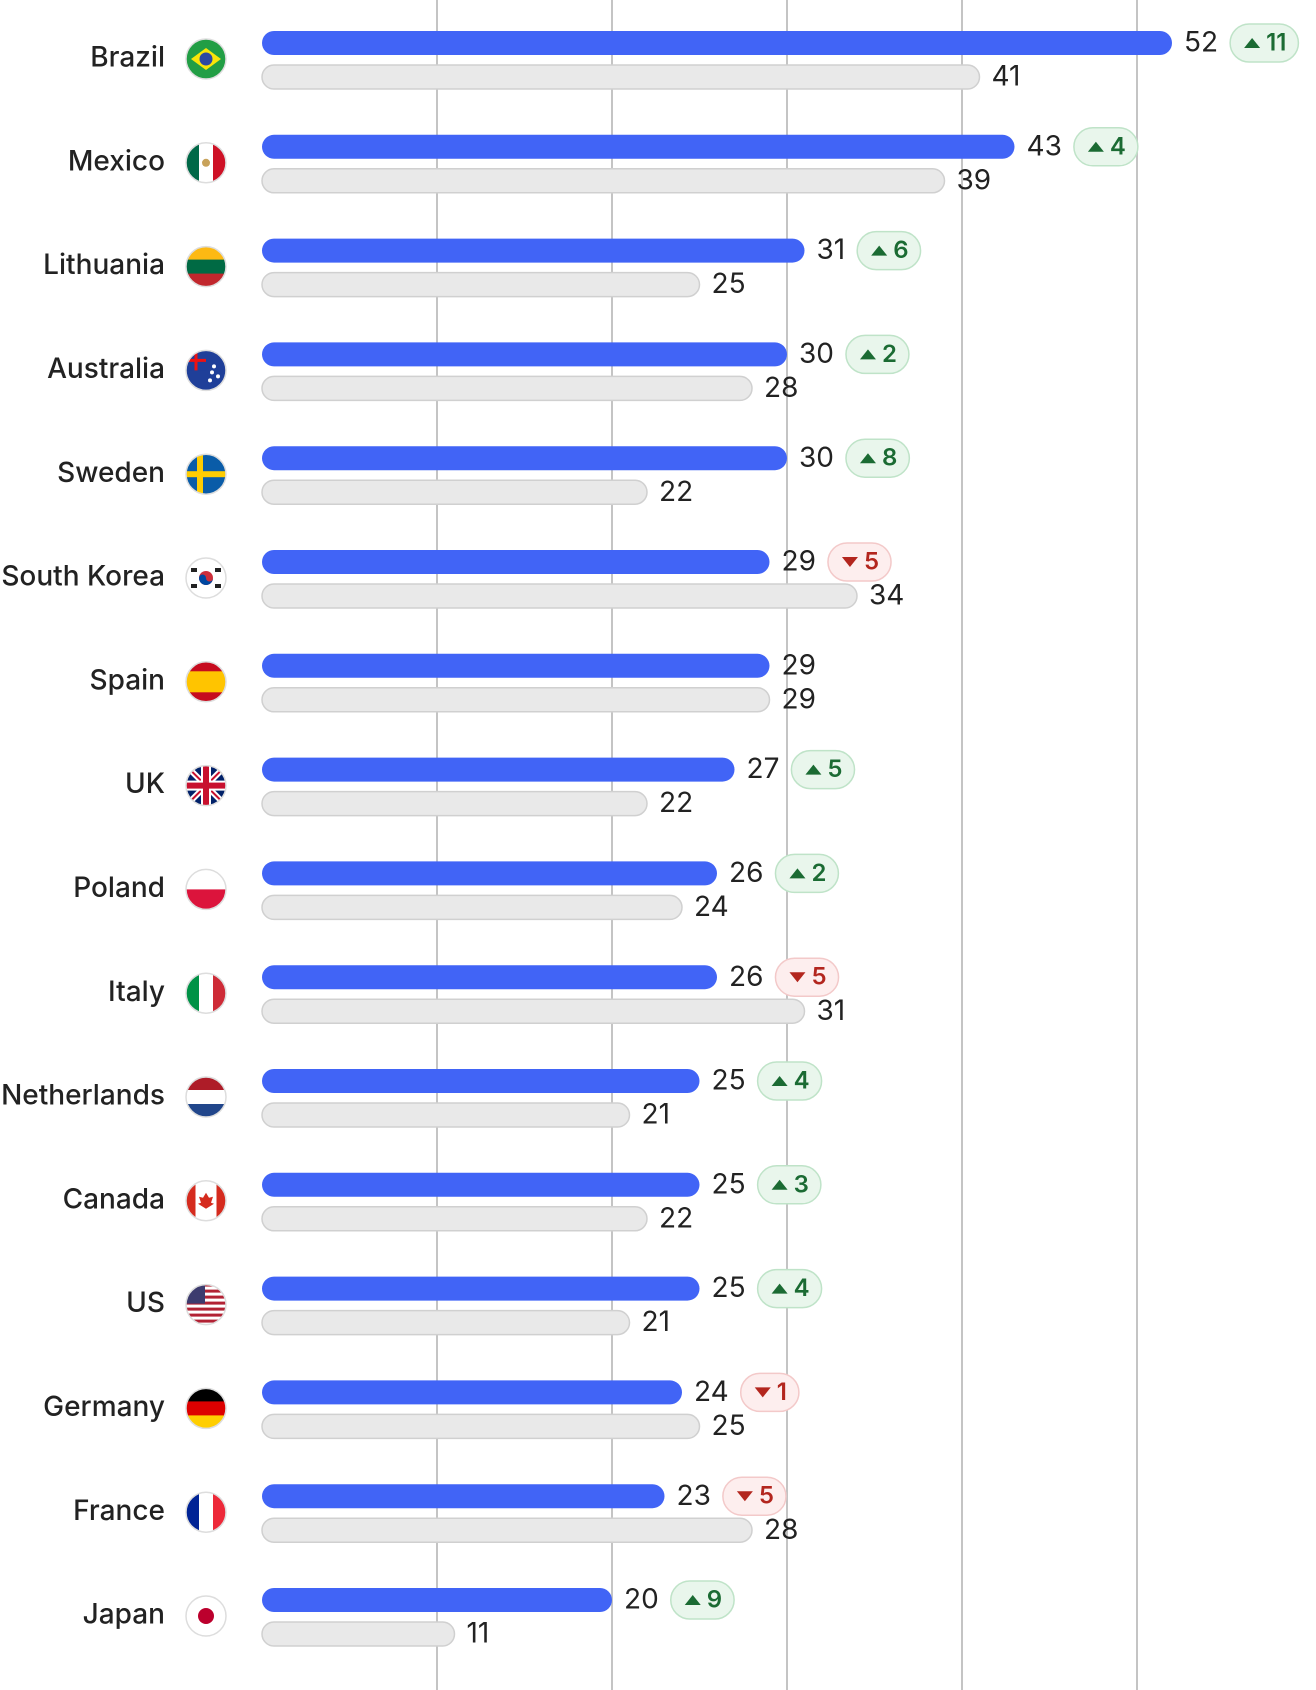 This screenshot has height=1690, width=1316. Describe the element at coordinates (104, 1406) in the screenshot. I see `country-label: Germany` at that location.